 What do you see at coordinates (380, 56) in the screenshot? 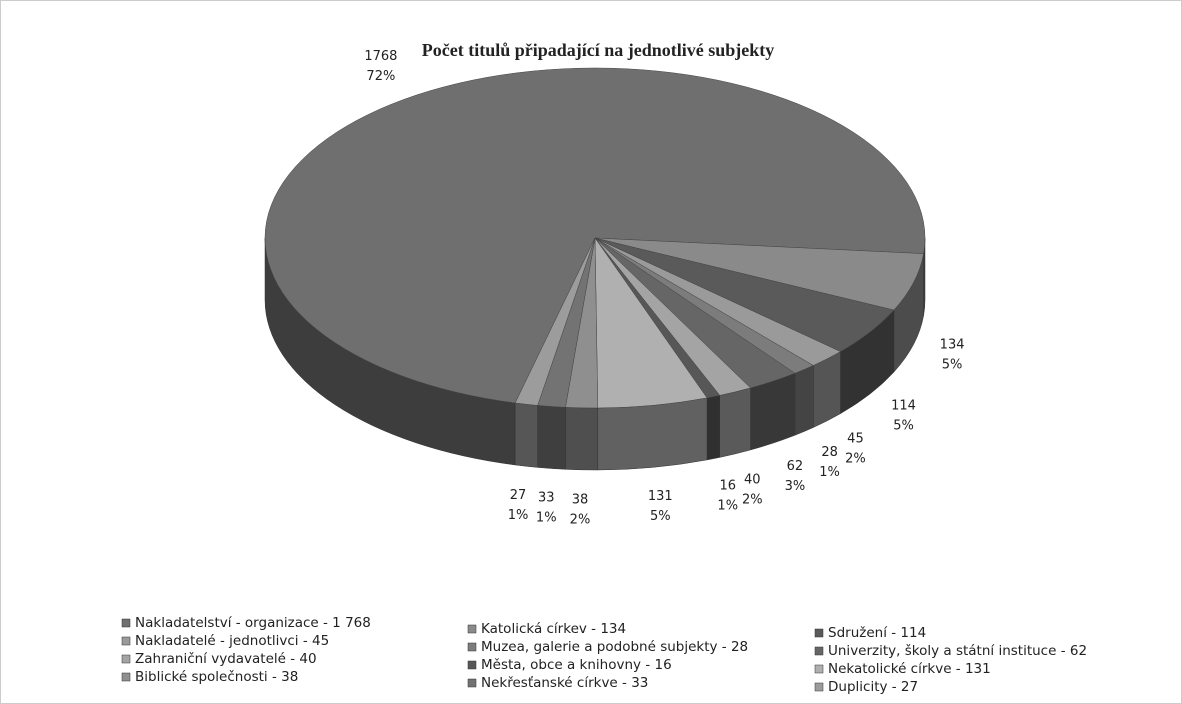
I see `data-label: 1768` at bounding box center [380, 56].